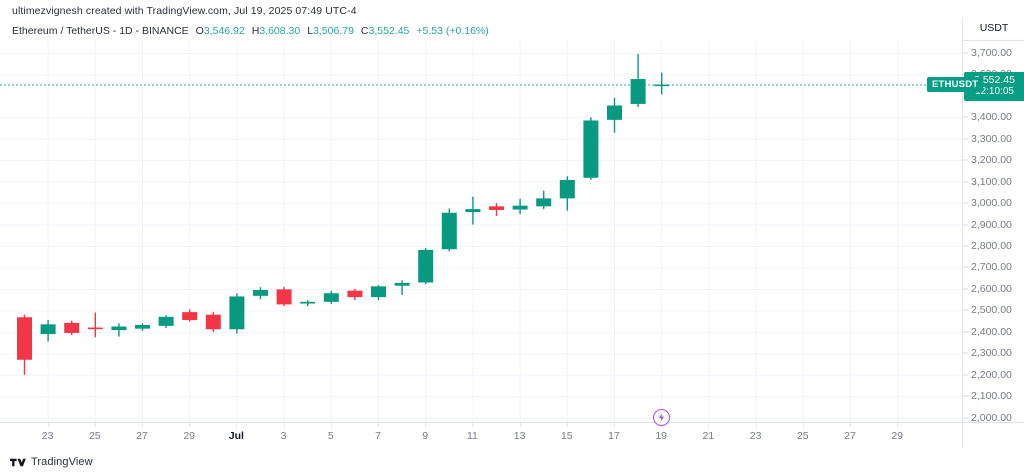  Describe the element at coordinates (955, 84) in the screenshot. I see `symbol-price-tag: ETHUSDT` at that location.